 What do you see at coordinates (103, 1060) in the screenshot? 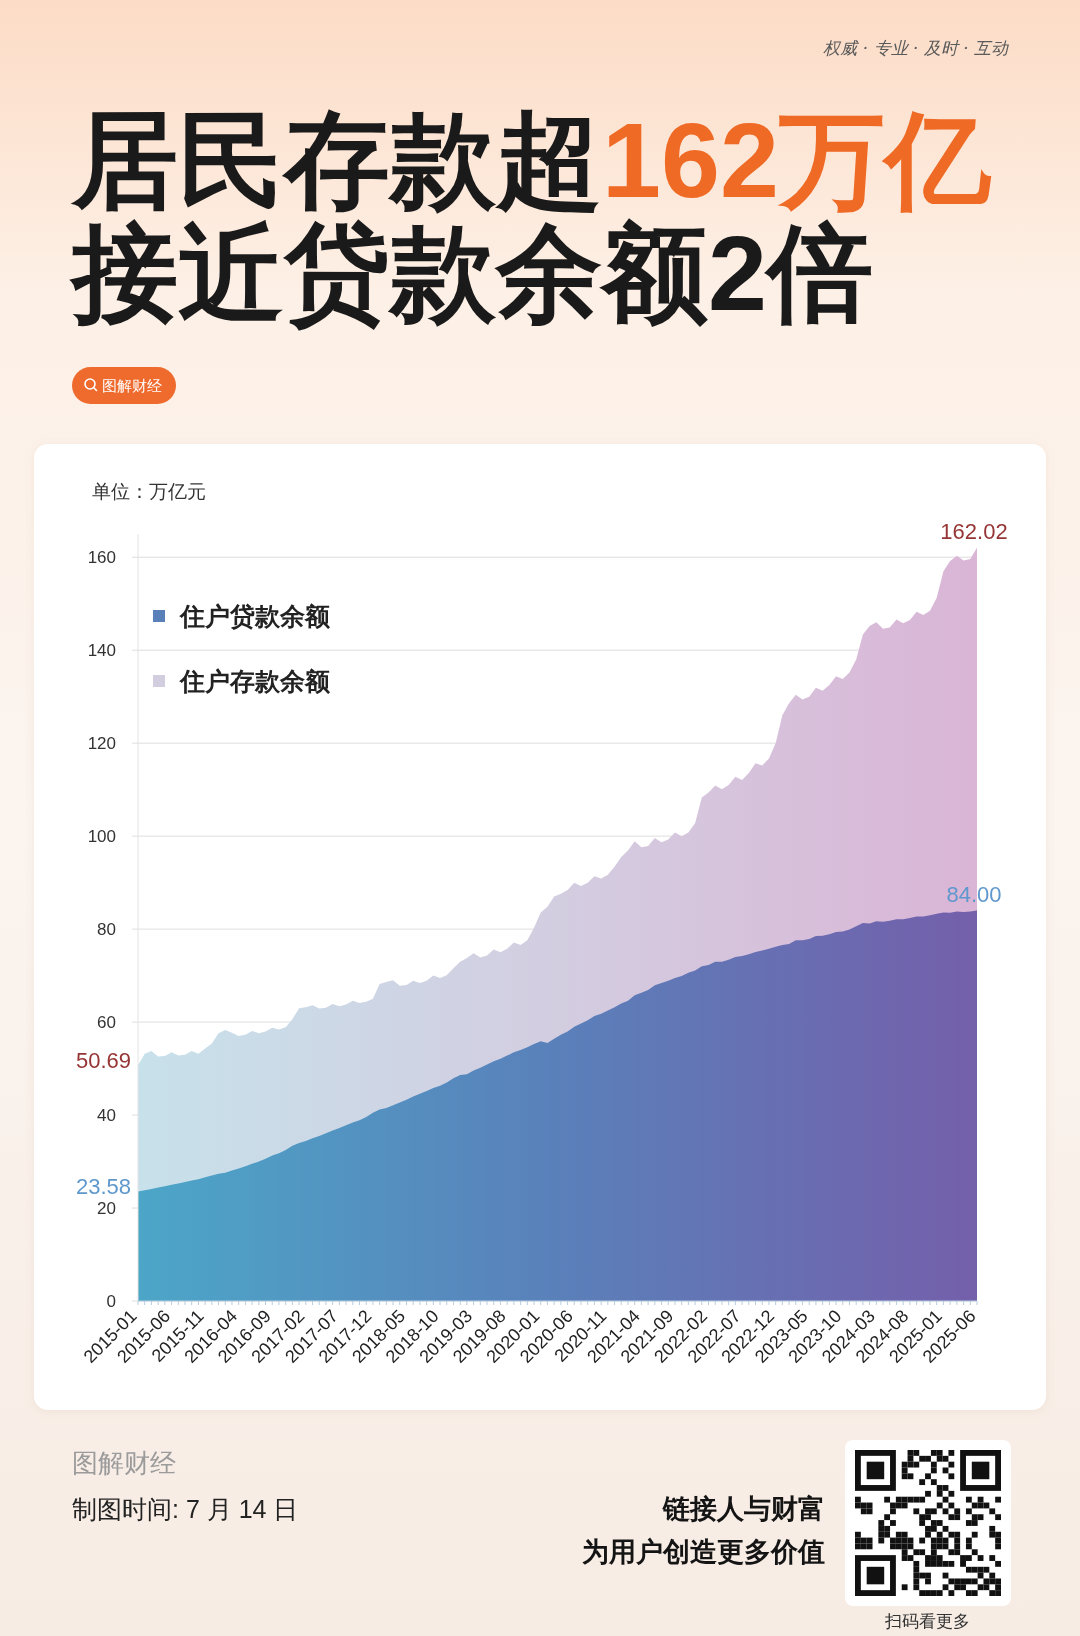
I see `data-label: 50.69` at bounding box center [103, 1060].